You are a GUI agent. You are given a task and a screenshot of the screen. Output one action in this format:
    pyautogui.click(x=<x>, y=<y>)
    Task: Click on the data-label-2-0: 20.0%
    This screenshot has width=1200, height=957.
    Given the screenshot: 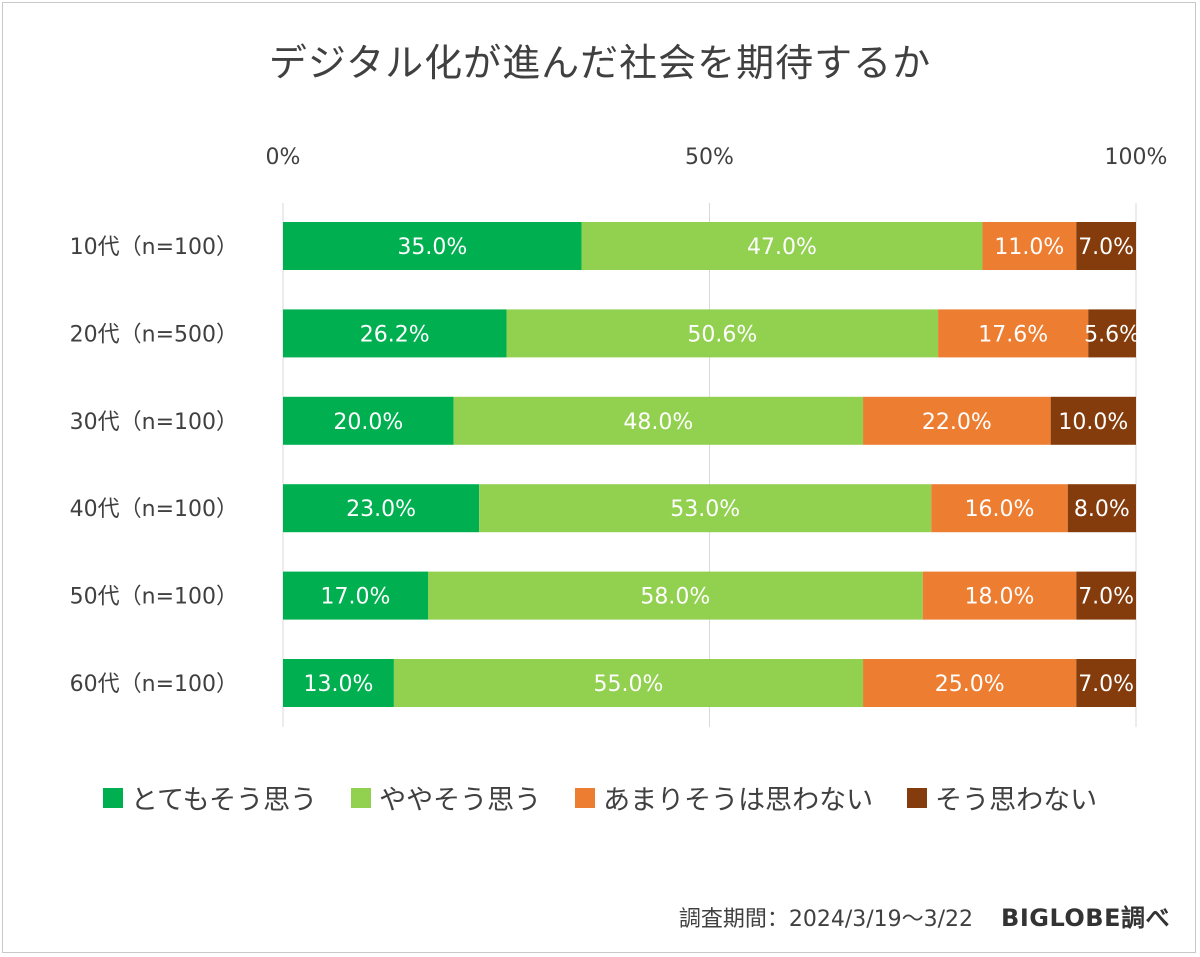 What is the action you would take?
    pyautogui.click(x=368, y=422)
    